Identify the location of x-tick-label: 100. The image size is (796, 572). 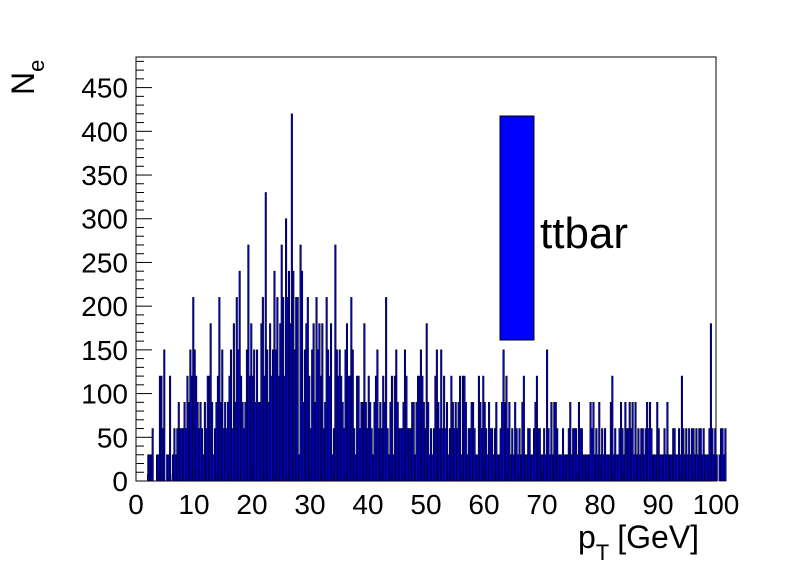
(716, 504).